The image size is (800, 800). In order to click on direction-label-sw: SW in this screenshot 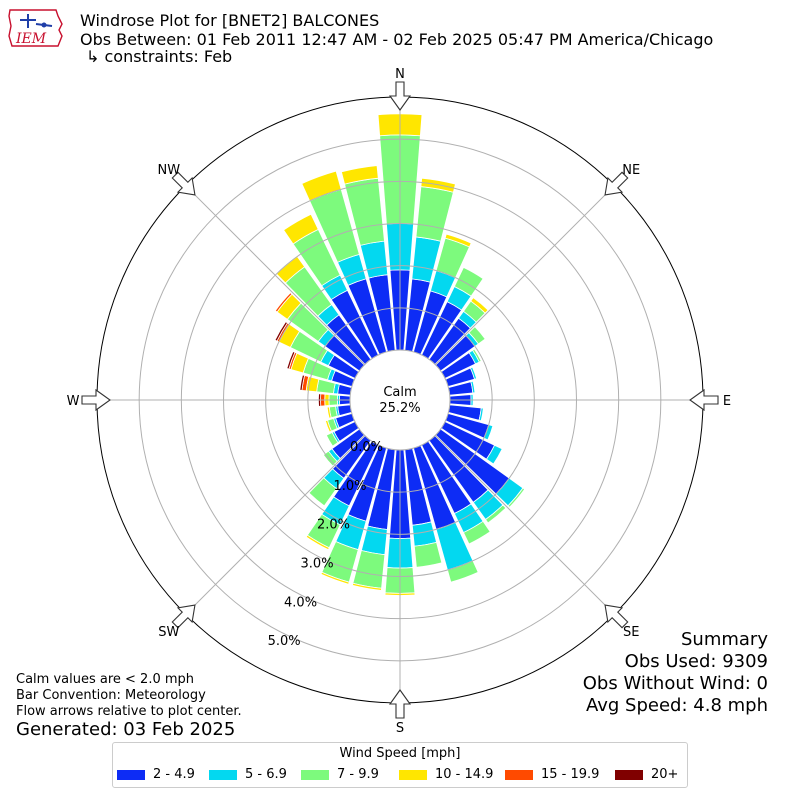, I will do `click(168, 632)`.